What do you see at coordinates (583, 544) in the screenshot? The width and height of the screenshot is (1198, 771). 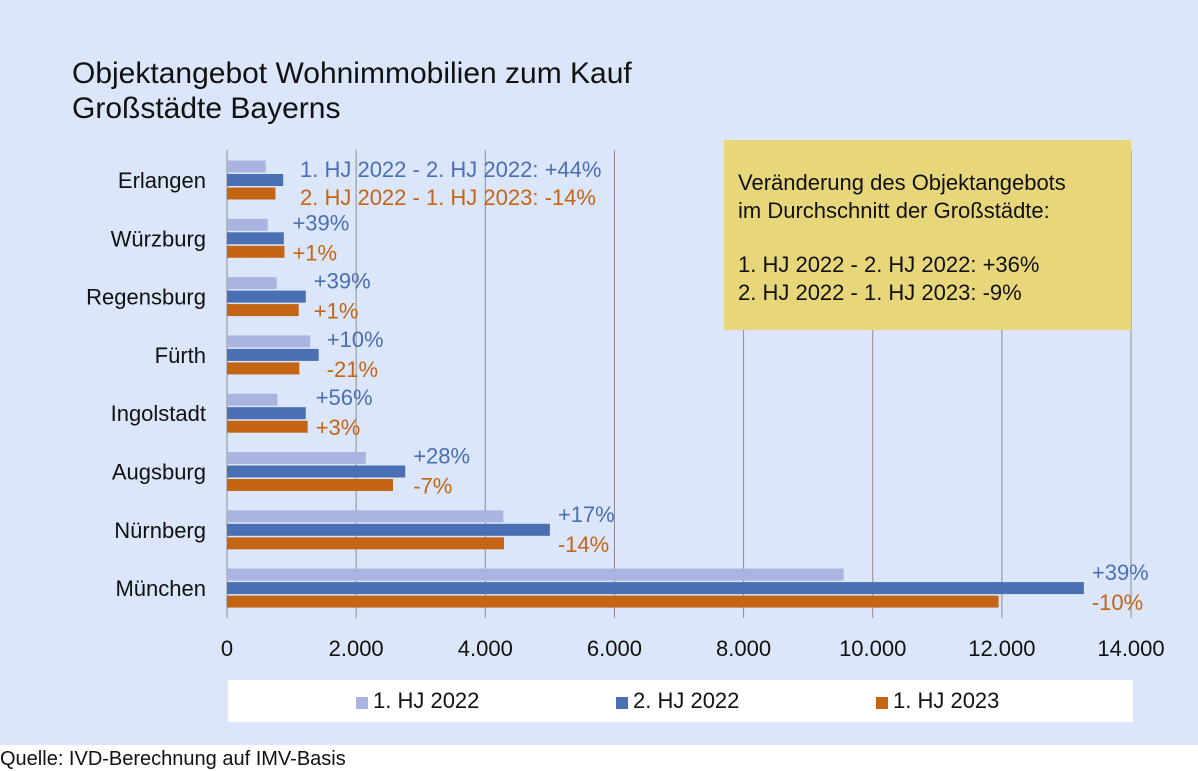 I see `change-label-1hj2023: -14%` at bounding box center [583, 544].